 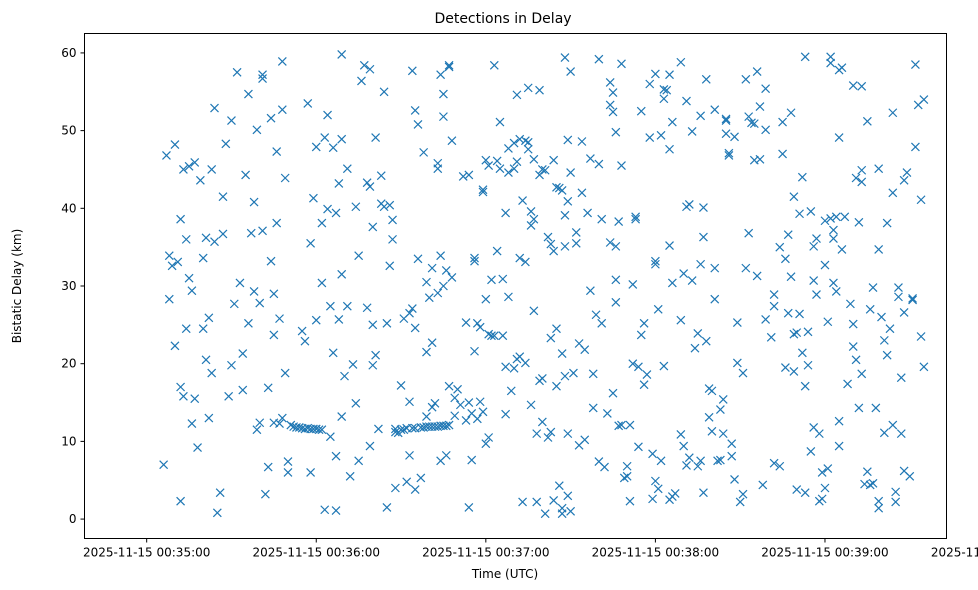 What do you see at coordinates (68, 53) in the screenshot?
I see `y-tick-label: 60` at bounding box center [68, 53].